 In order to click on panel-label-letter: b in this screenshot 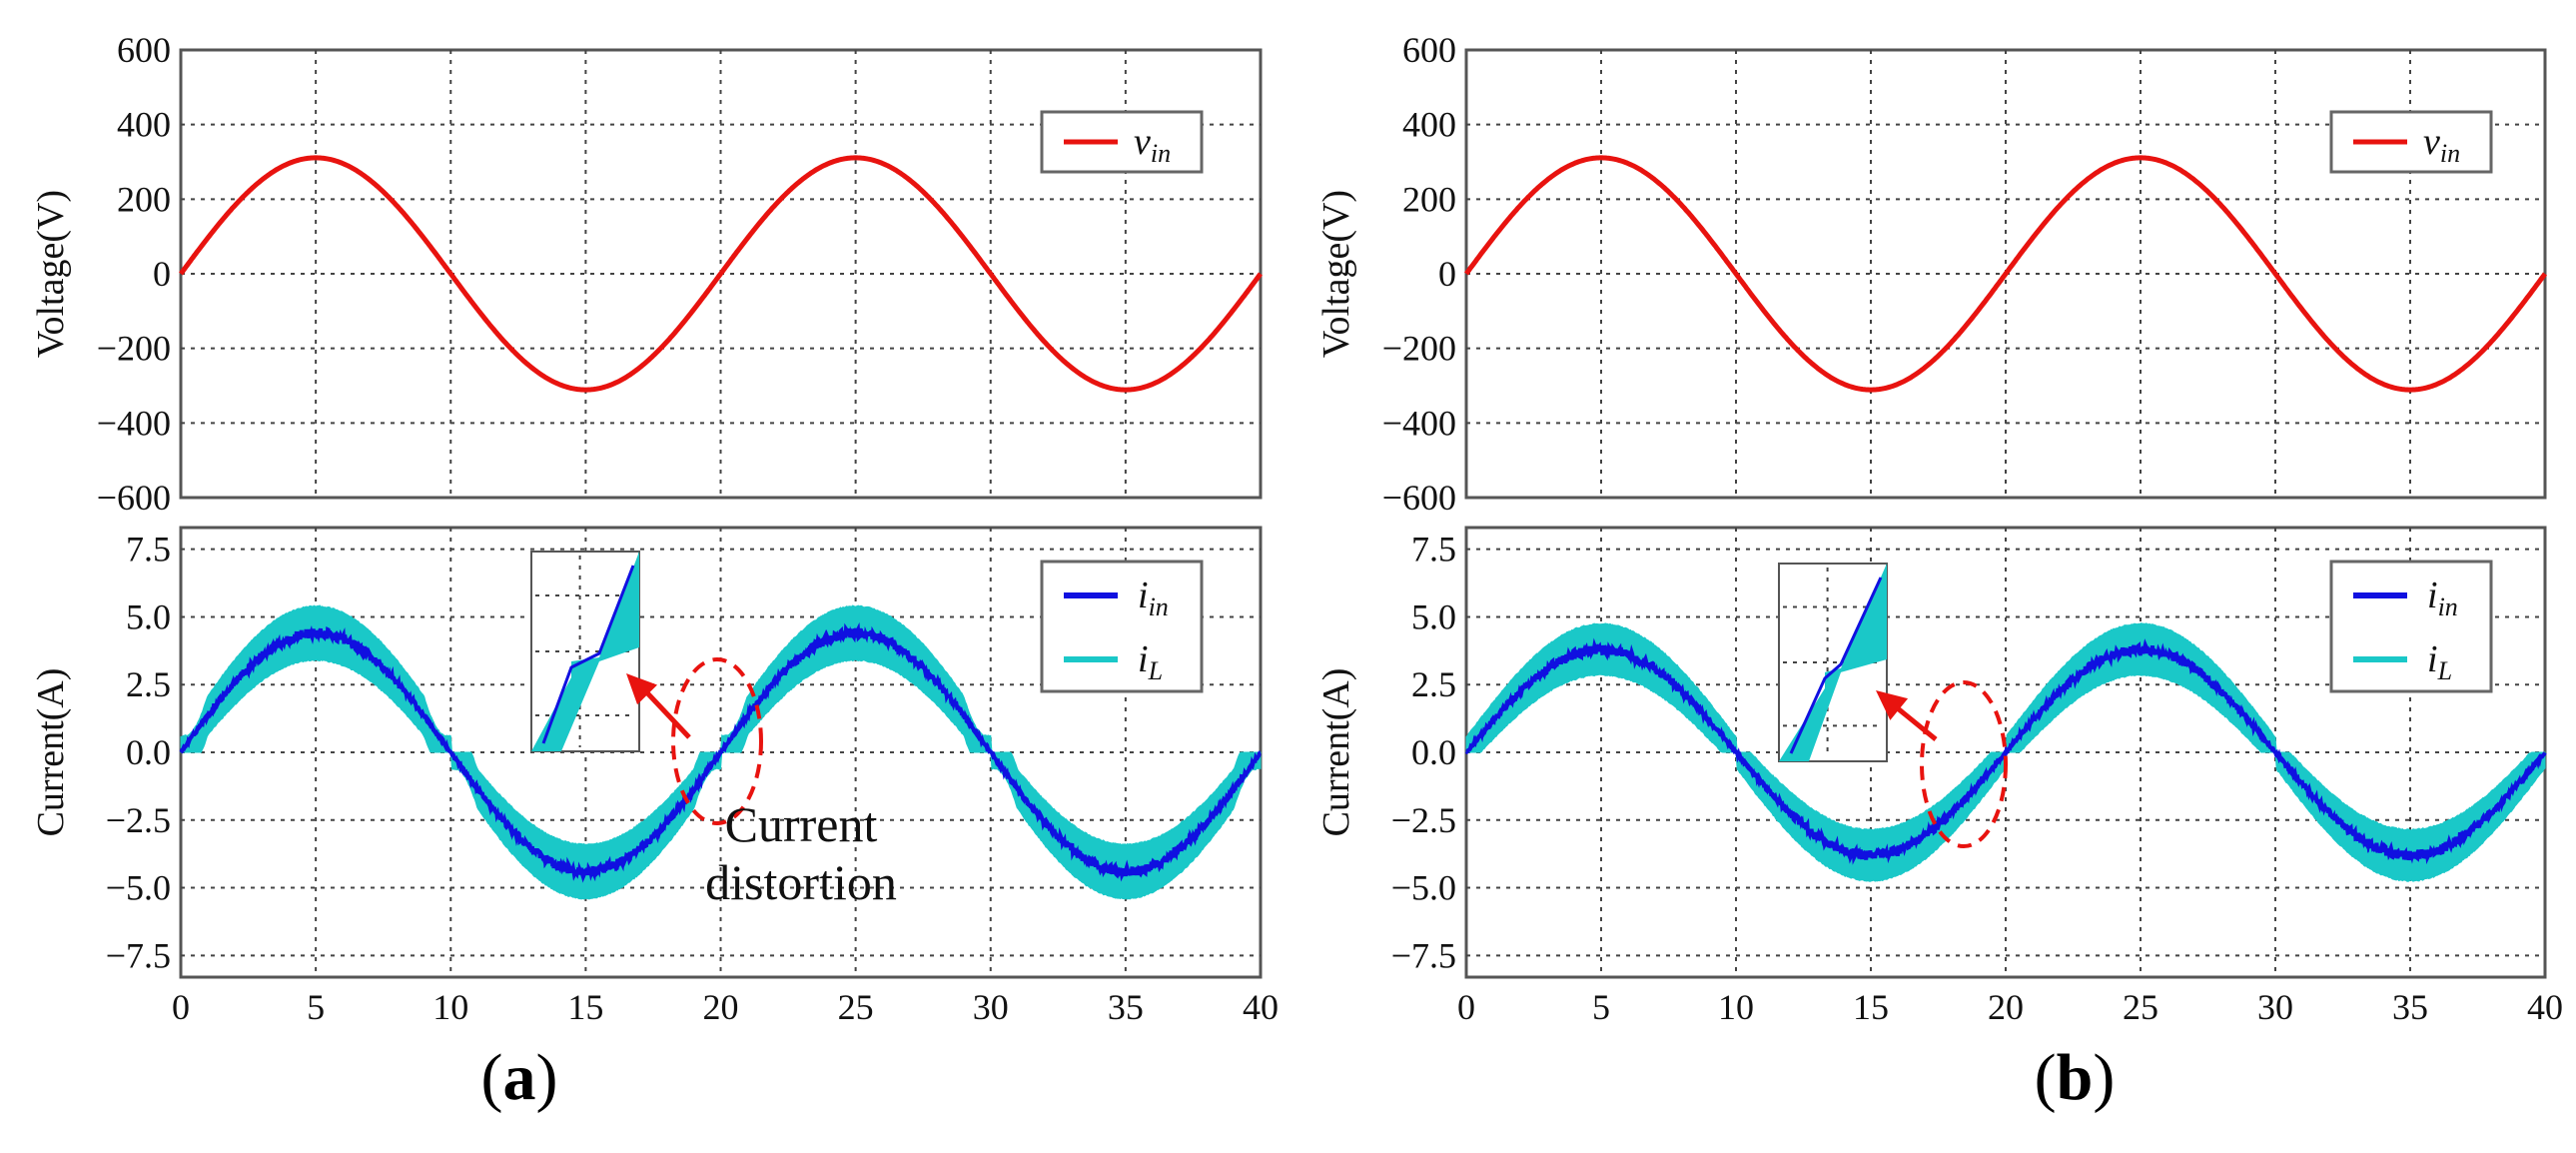, I will do `click(2075, 1077)`.